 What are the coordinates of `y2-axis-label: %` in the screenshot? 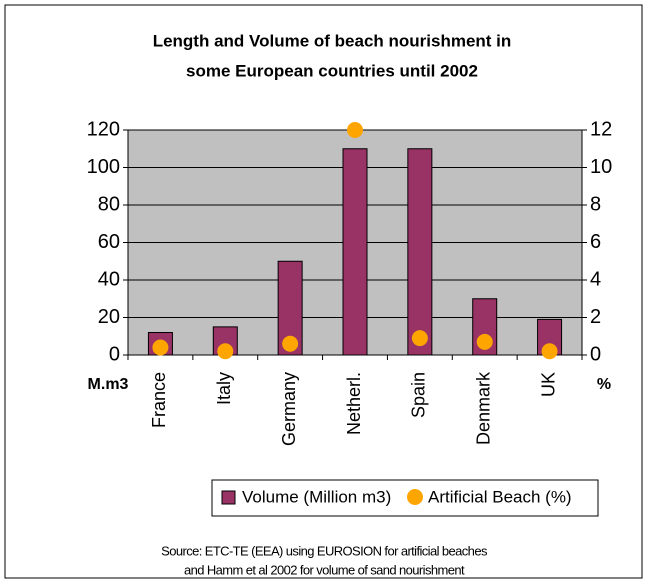 It's located at (604, 384).